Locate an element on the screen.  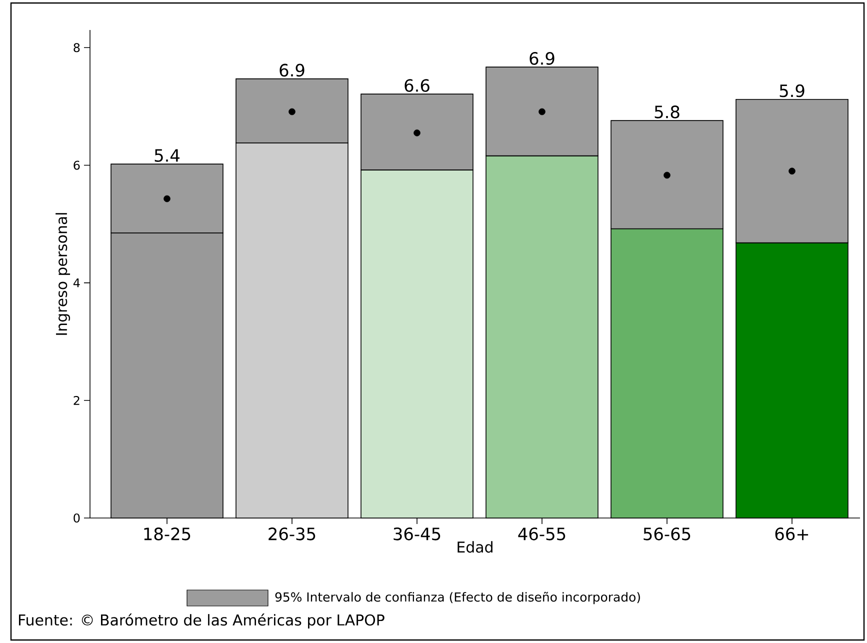
annotation: 5.9 is located at coordinates (792, 91).